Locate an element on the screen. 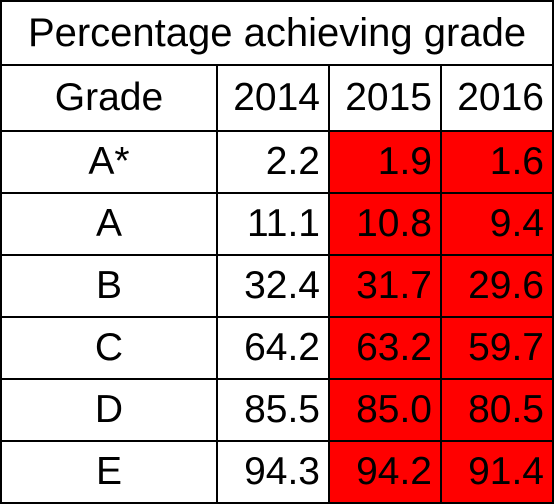  value-cell-2015: 85.0 is located at coordinates (385, 410).